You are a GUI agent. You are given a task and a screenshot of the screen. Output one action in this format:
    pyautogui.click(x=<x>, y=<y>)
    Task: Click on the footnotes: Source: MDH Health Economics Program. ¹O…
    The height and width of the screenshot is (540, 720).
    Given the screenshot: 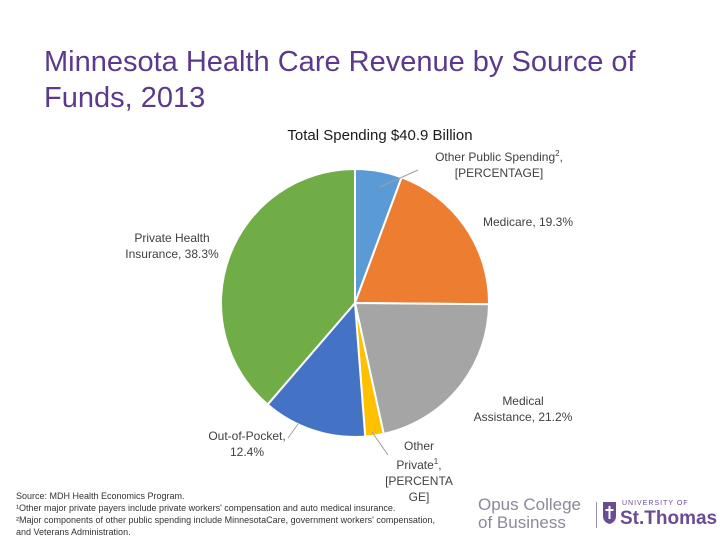 What is the action you would take?
    pyautogui.click(x=256, y=514)
    